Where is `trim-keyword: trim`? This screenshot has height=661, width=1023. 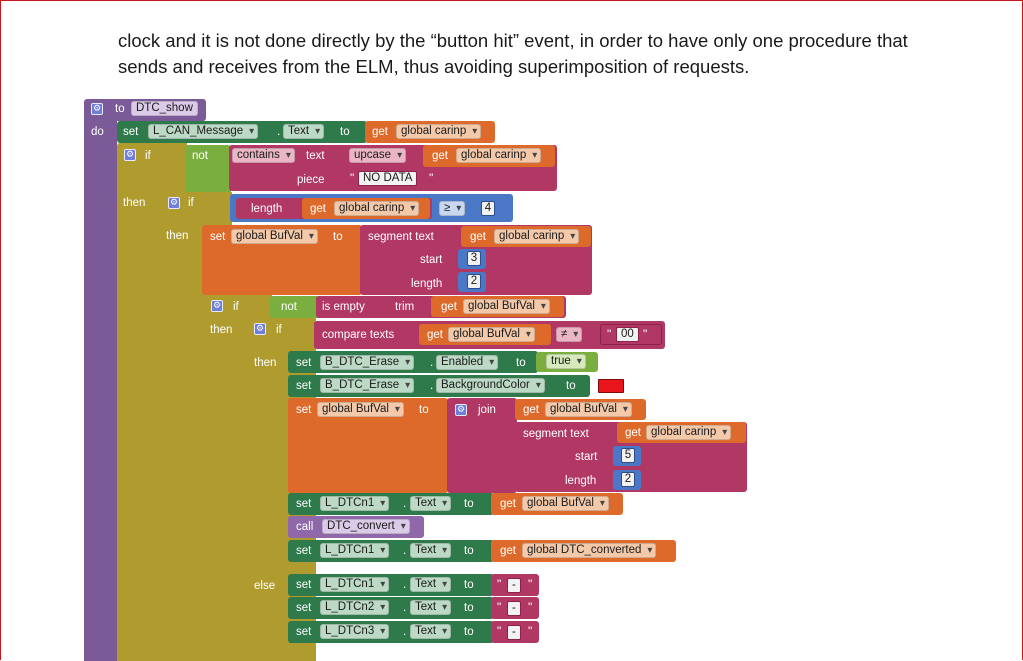 trim-keyword: trim is located at coordinates (405, 307).